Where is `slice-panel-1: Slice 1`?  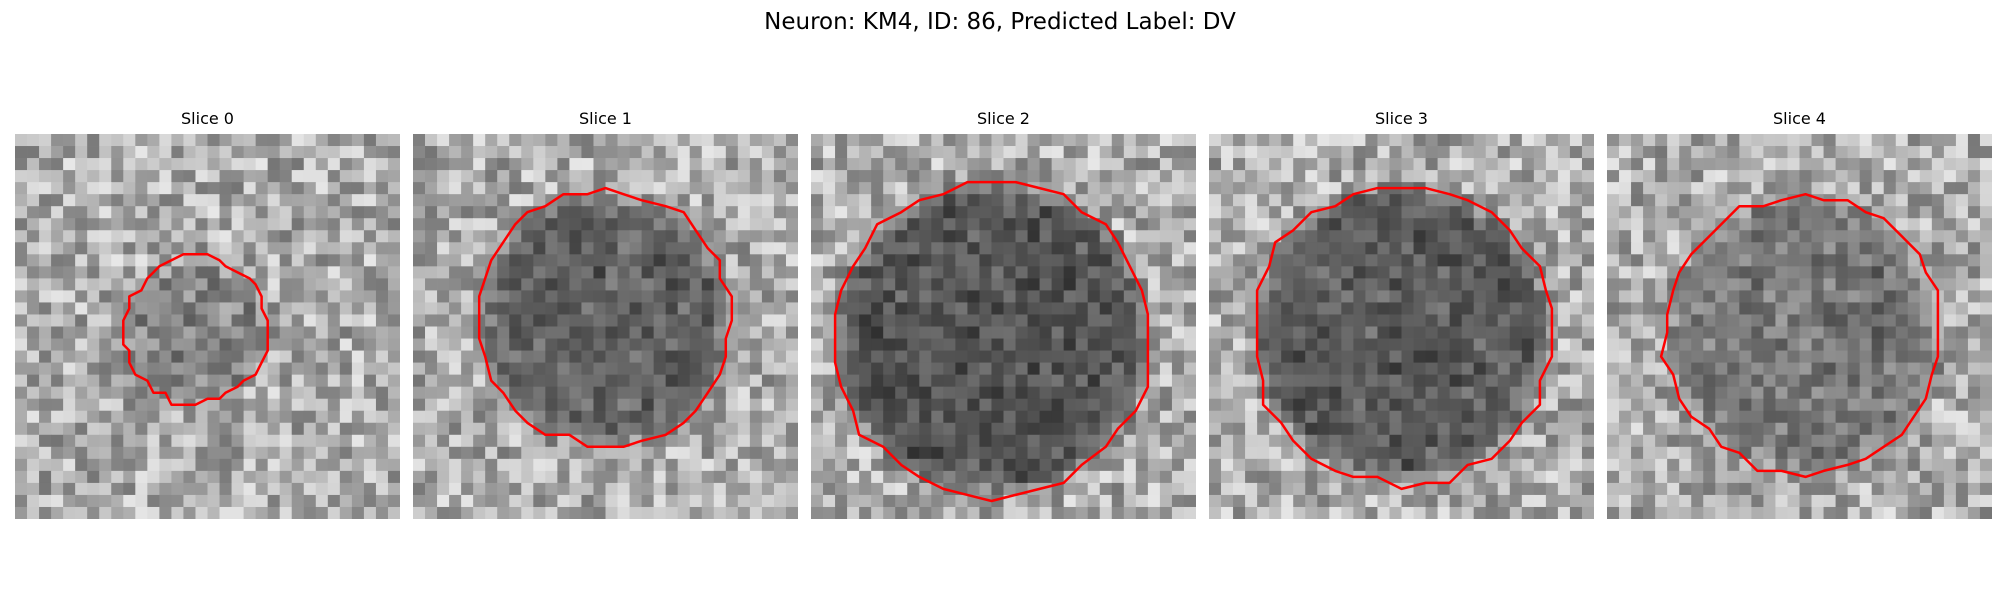 slice-panel-1: Slice 1 is located at coordinates (605, 313).